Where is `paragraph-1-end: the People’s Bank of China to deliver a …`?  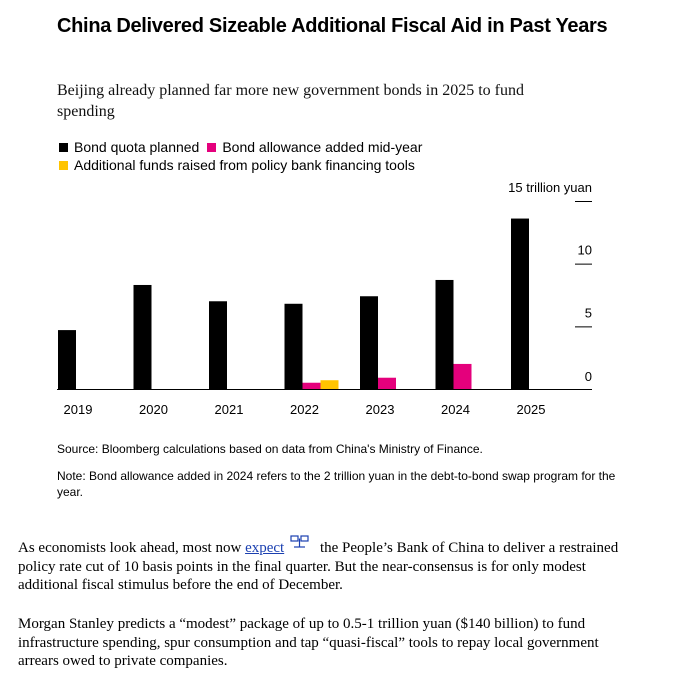 paragraph-1-end: the People’s Bank of China to deliver a … is located at coordinates (318, 566).